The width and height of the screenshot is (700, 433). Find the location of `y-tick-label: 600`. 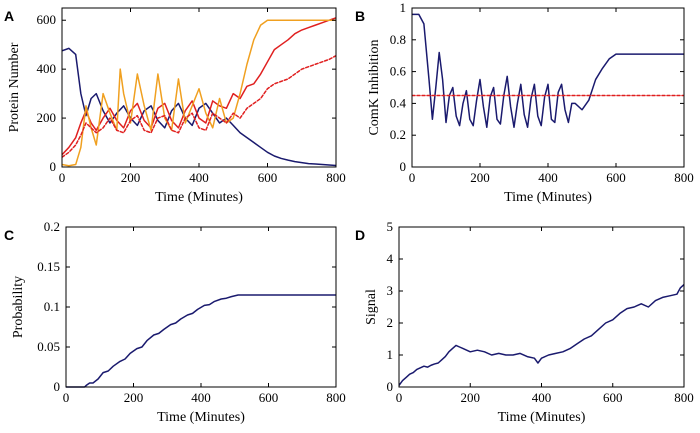

y-tick-label: 600 is located at coordinates (47, 19).